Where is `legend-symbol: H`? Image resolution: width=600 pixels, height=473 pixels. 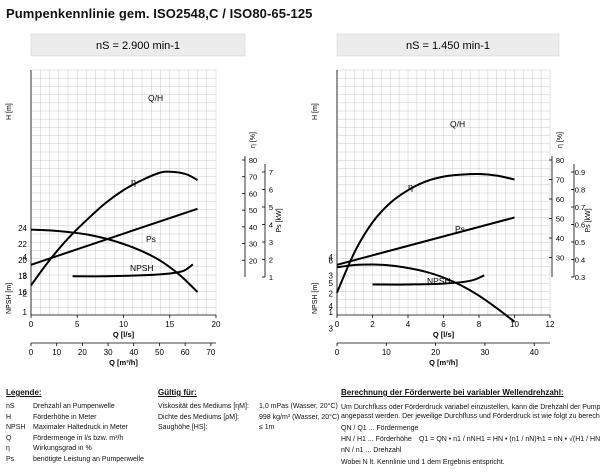 legend-symbol: H is located at coordinates (9, 417).